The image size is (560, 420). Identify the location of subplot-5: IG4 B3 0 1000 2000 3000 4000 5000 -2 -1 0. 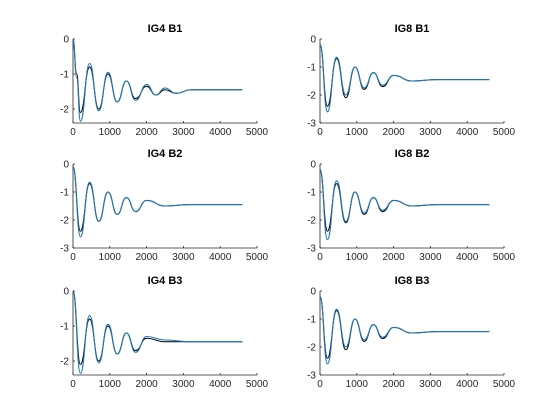
(164, 332).